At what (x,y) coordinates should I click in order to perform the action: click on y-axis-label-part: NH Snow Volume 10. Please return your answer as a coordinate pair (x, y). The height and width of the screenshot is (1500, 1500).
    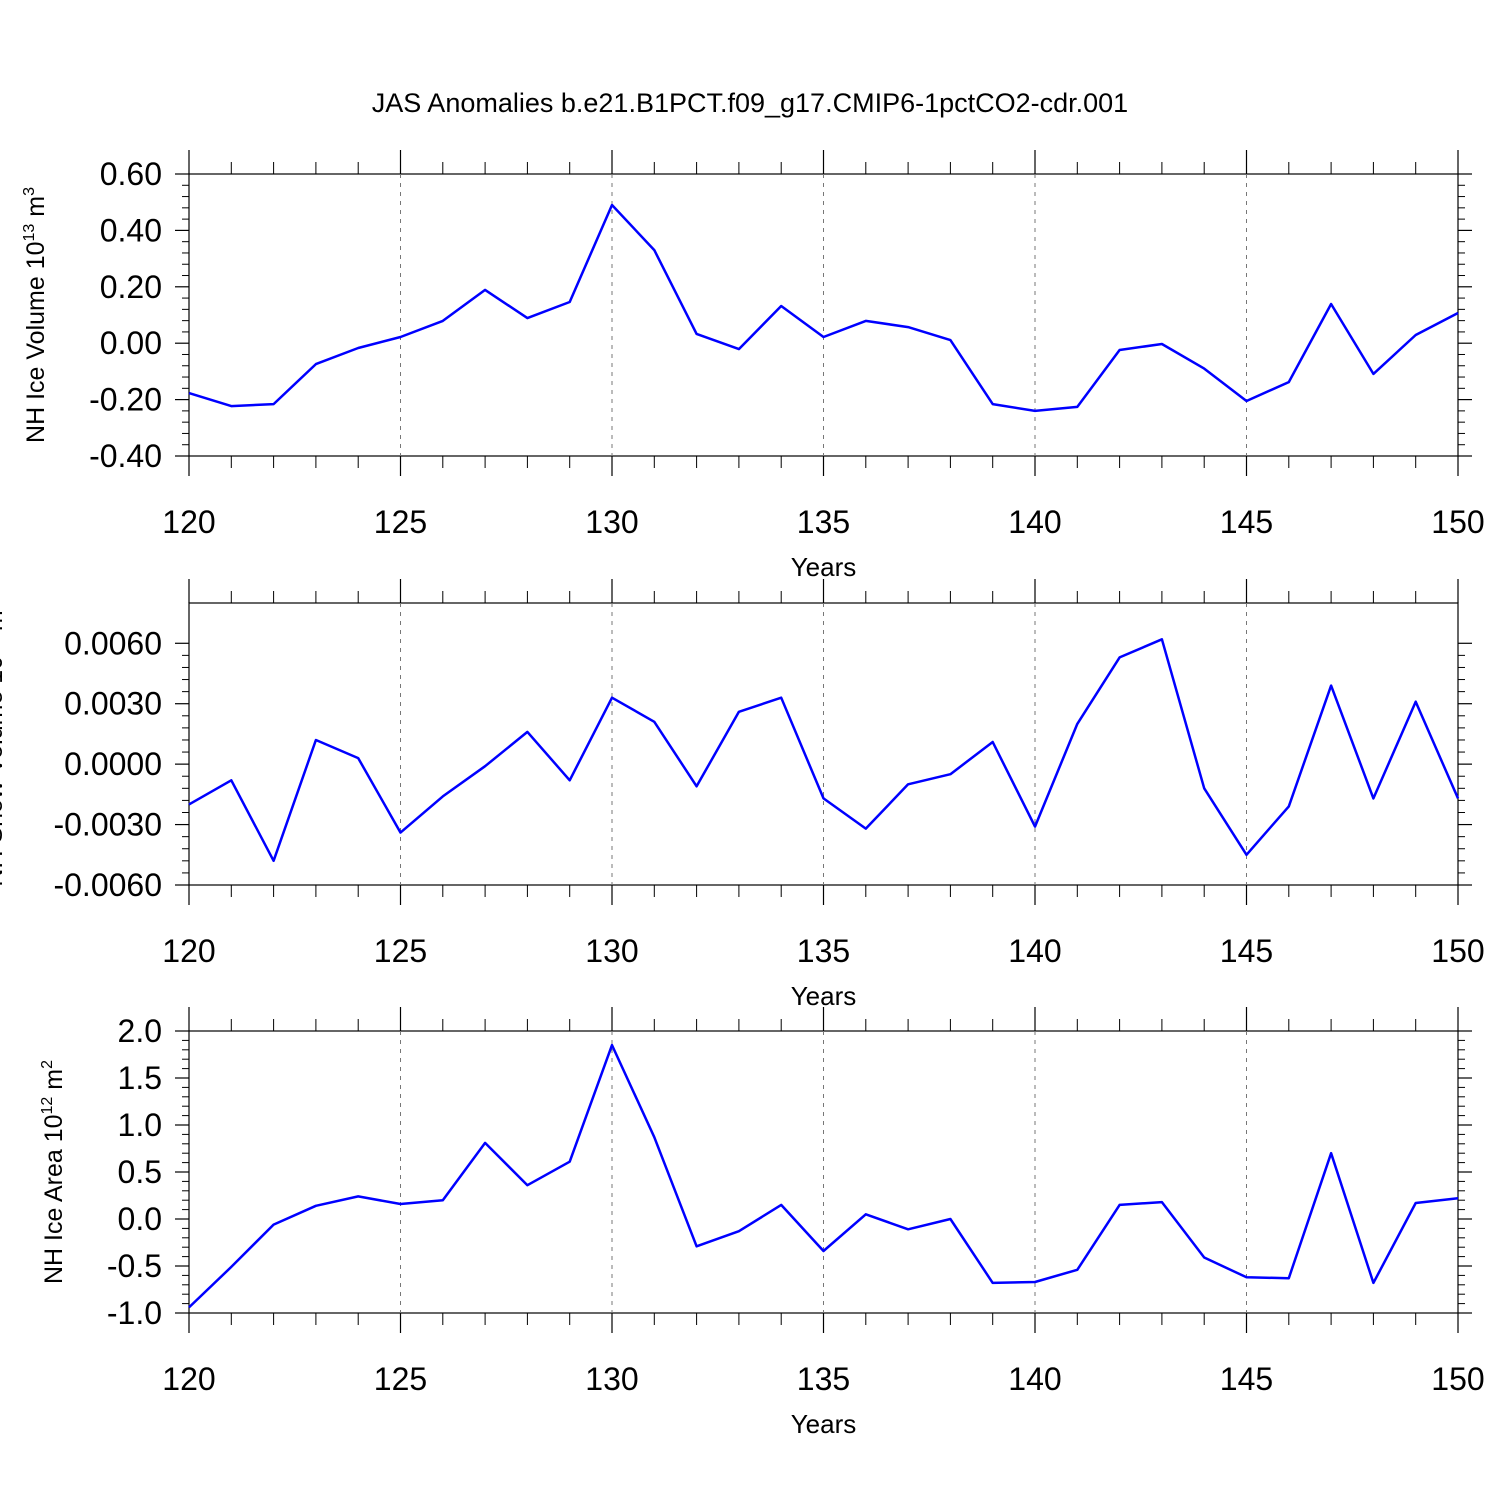
    Looking at the image, I should click on (4, 771).